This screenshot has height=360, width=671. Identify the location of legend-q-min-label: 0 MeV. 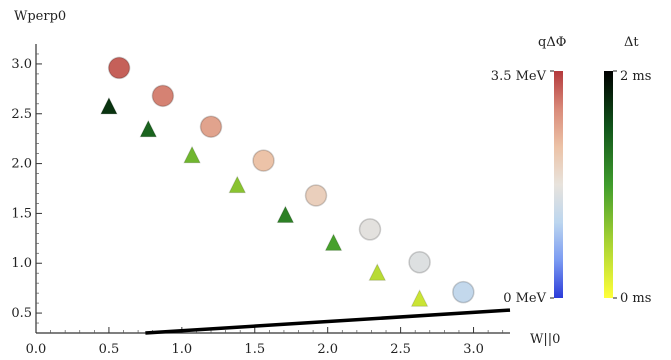
(524, 298).